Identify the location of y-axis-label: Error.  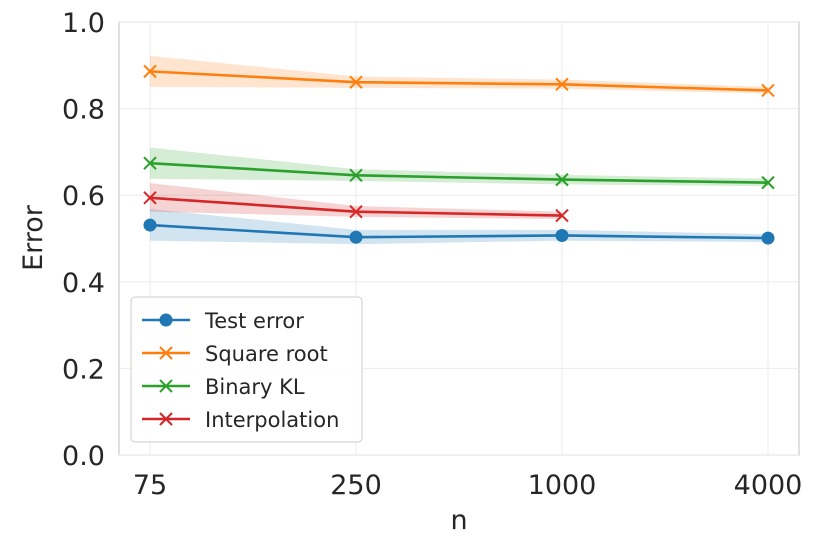
(33, 237).